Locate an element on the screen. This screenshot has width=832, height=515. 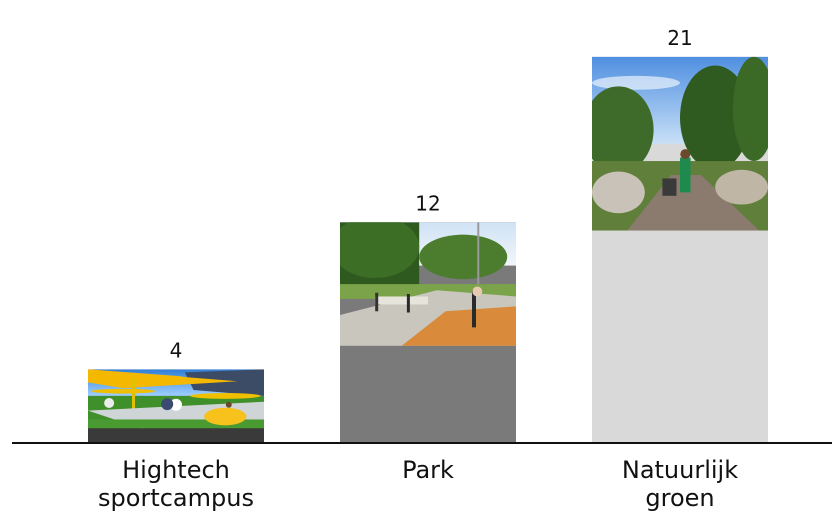
category-label-3: Natuurlijk groen is located at coordinates (680, 484).